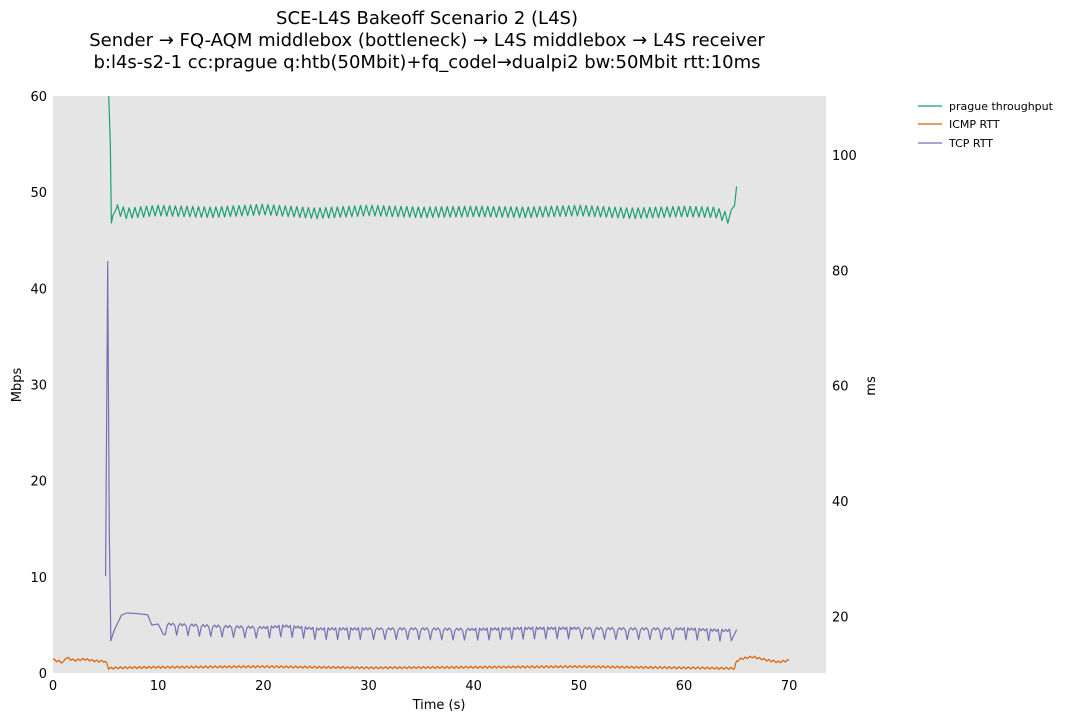  I want to click on y-axis-label-right: ms, so click(871, 386).